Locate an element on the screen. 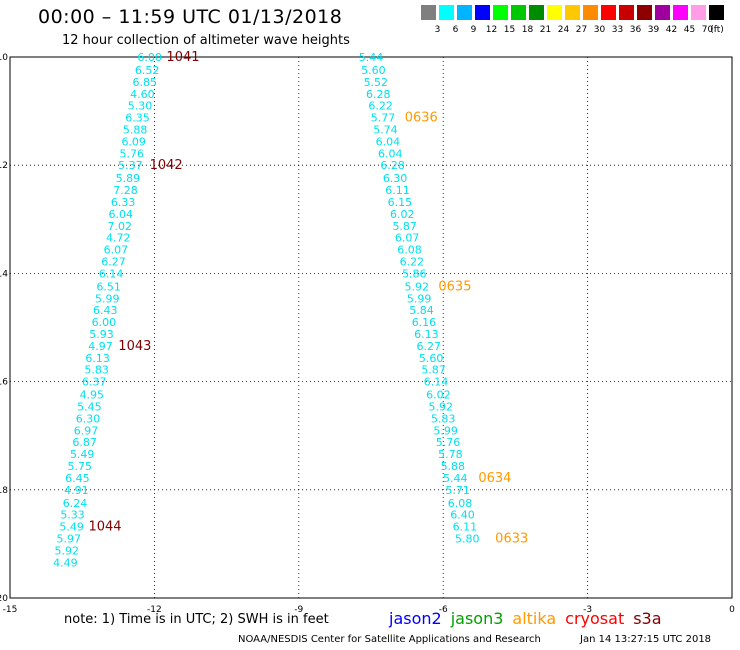 This screenshot has width=740, height=650. time-label: 1042 is located at coordinates (166, 165).